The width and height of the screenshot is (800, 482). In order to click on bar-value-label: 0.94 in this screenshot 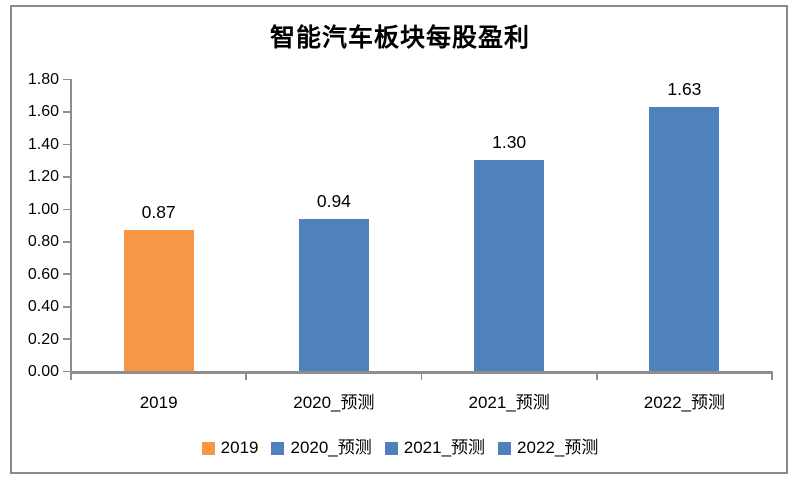, I will do `click(333, 200)`.